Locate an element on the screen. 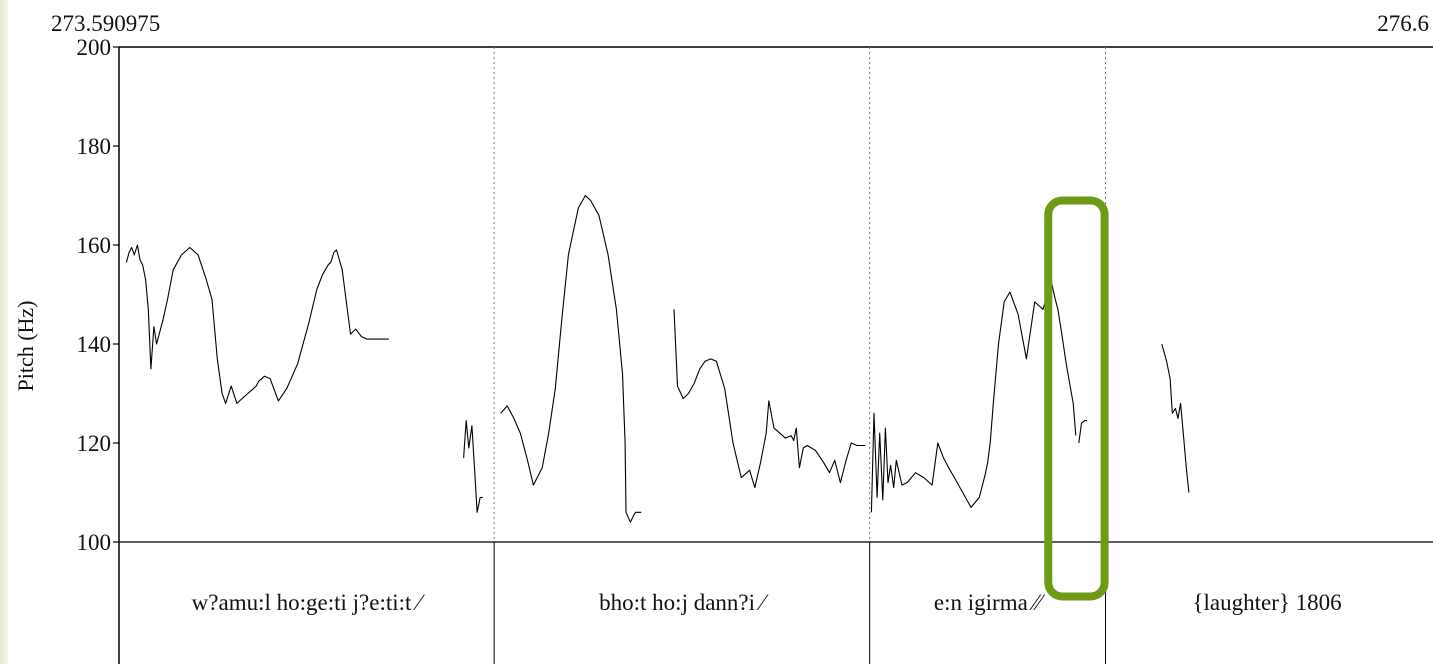 This screenshot has width=1433, height=664. tier-interval-label: {laughter} 1806 is located at coordinates (1267, 602).